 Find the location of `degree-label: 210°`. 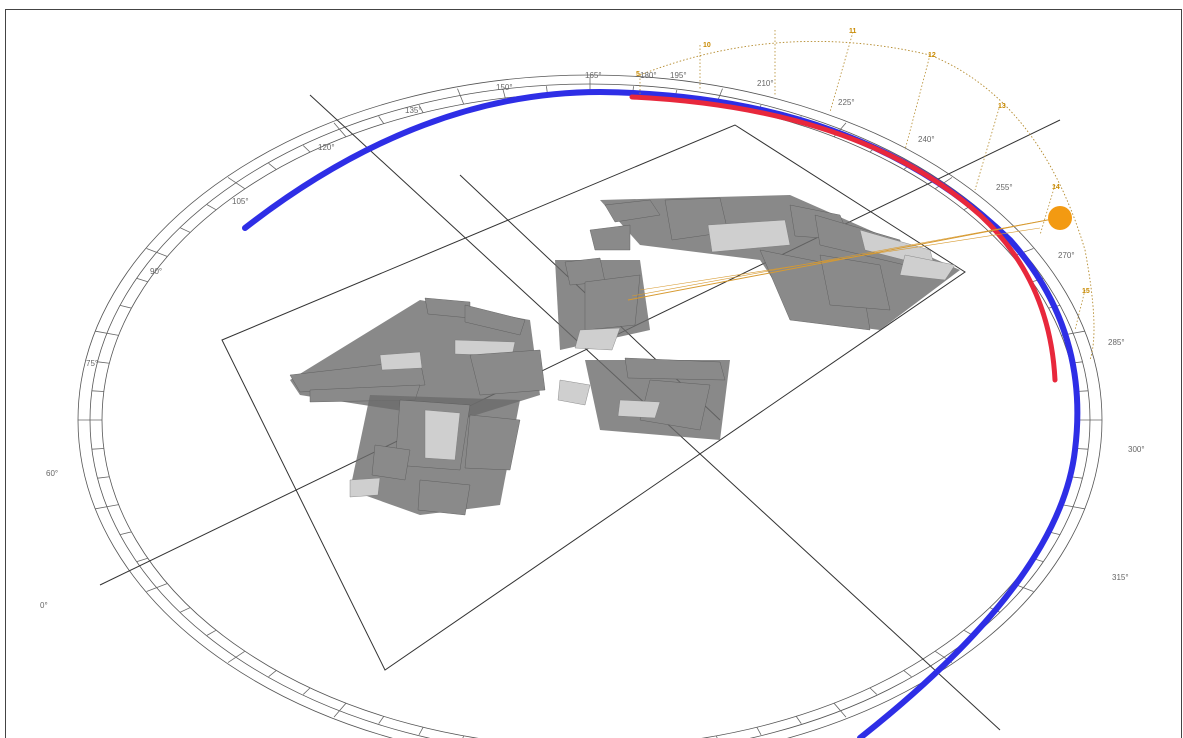

degree-label: 210° is located at coordinates (765, 83).